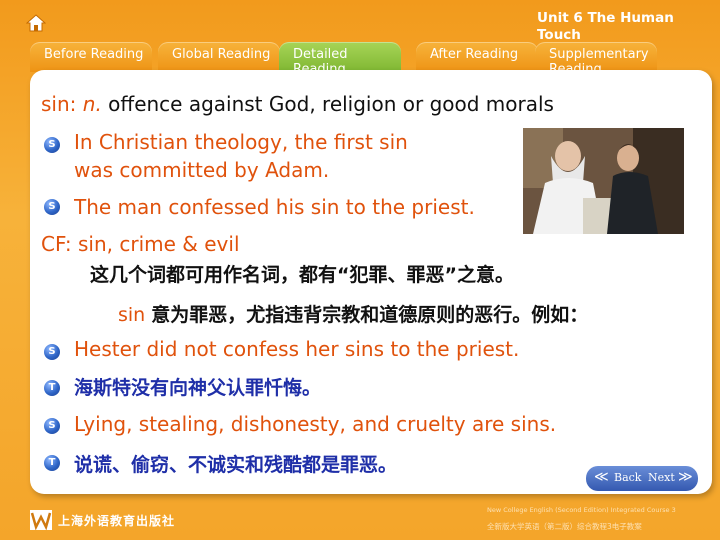 This screenshot has height=540, width=720. Describe the element at coordinates (91, 57) in the screenshot. I see `tab-before-reading: Before Reading` at that location.